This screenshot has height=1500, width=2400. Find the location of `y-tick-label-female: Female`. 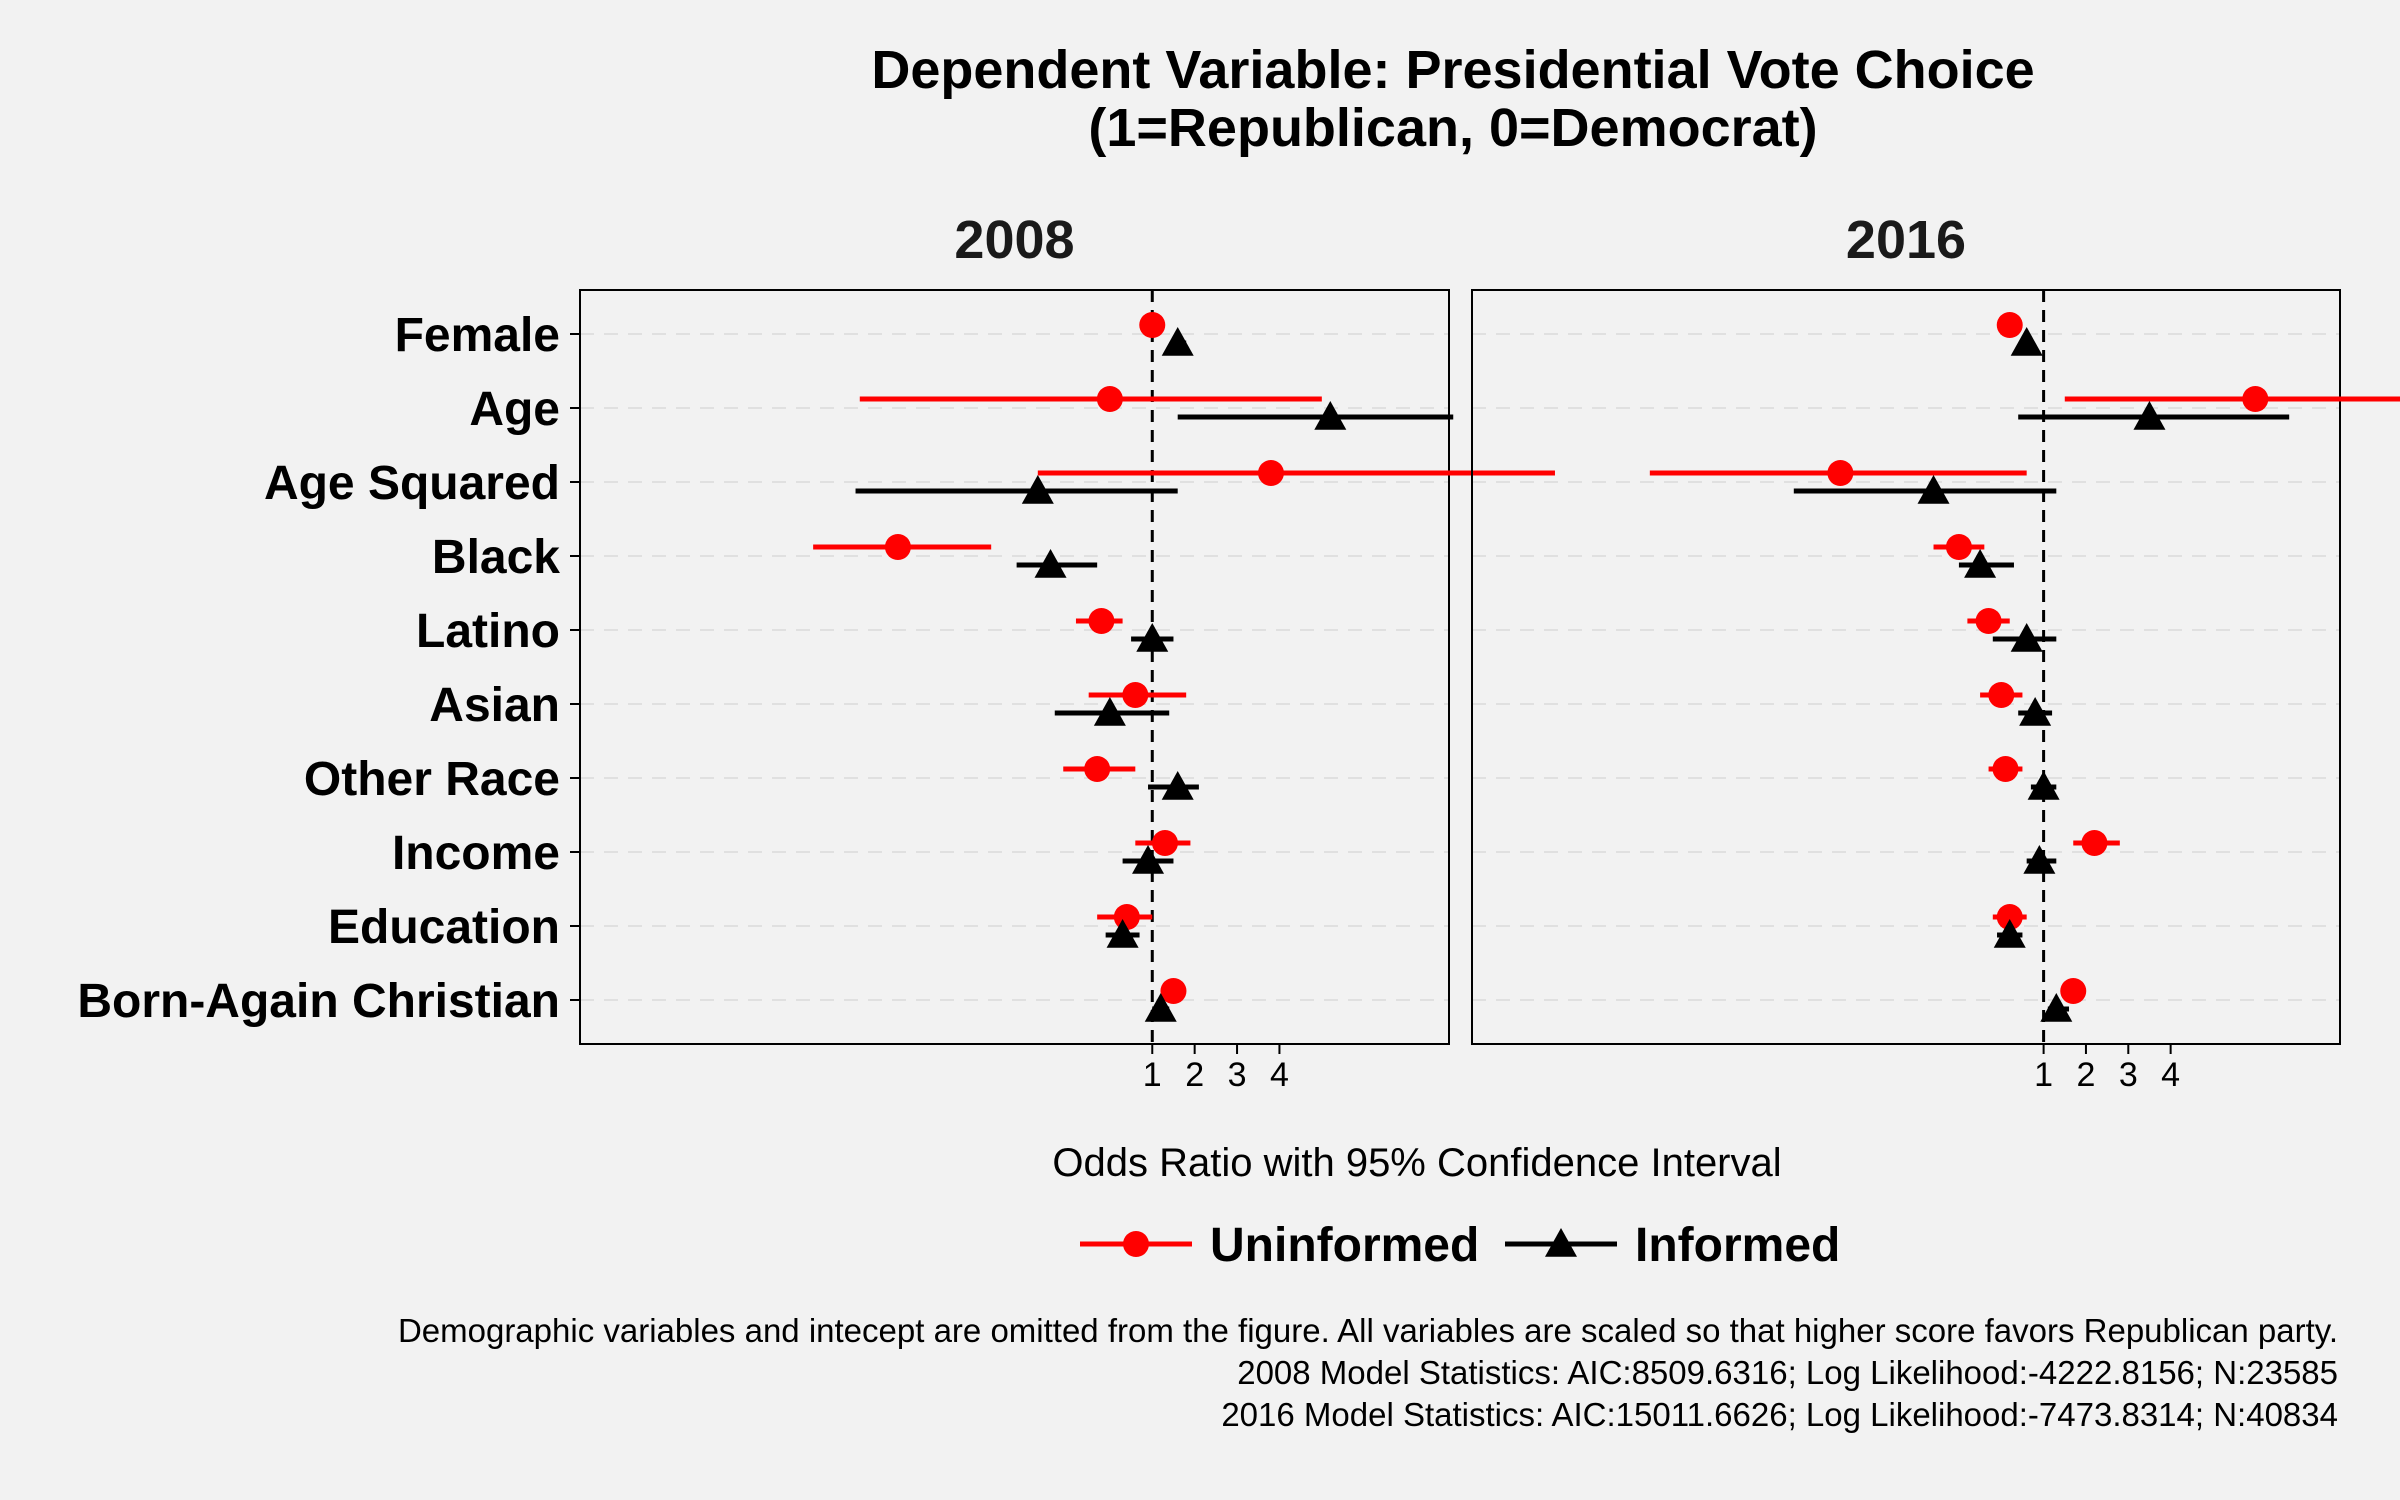

y-tick-label-female: Female is located at coordinates (477, 335).